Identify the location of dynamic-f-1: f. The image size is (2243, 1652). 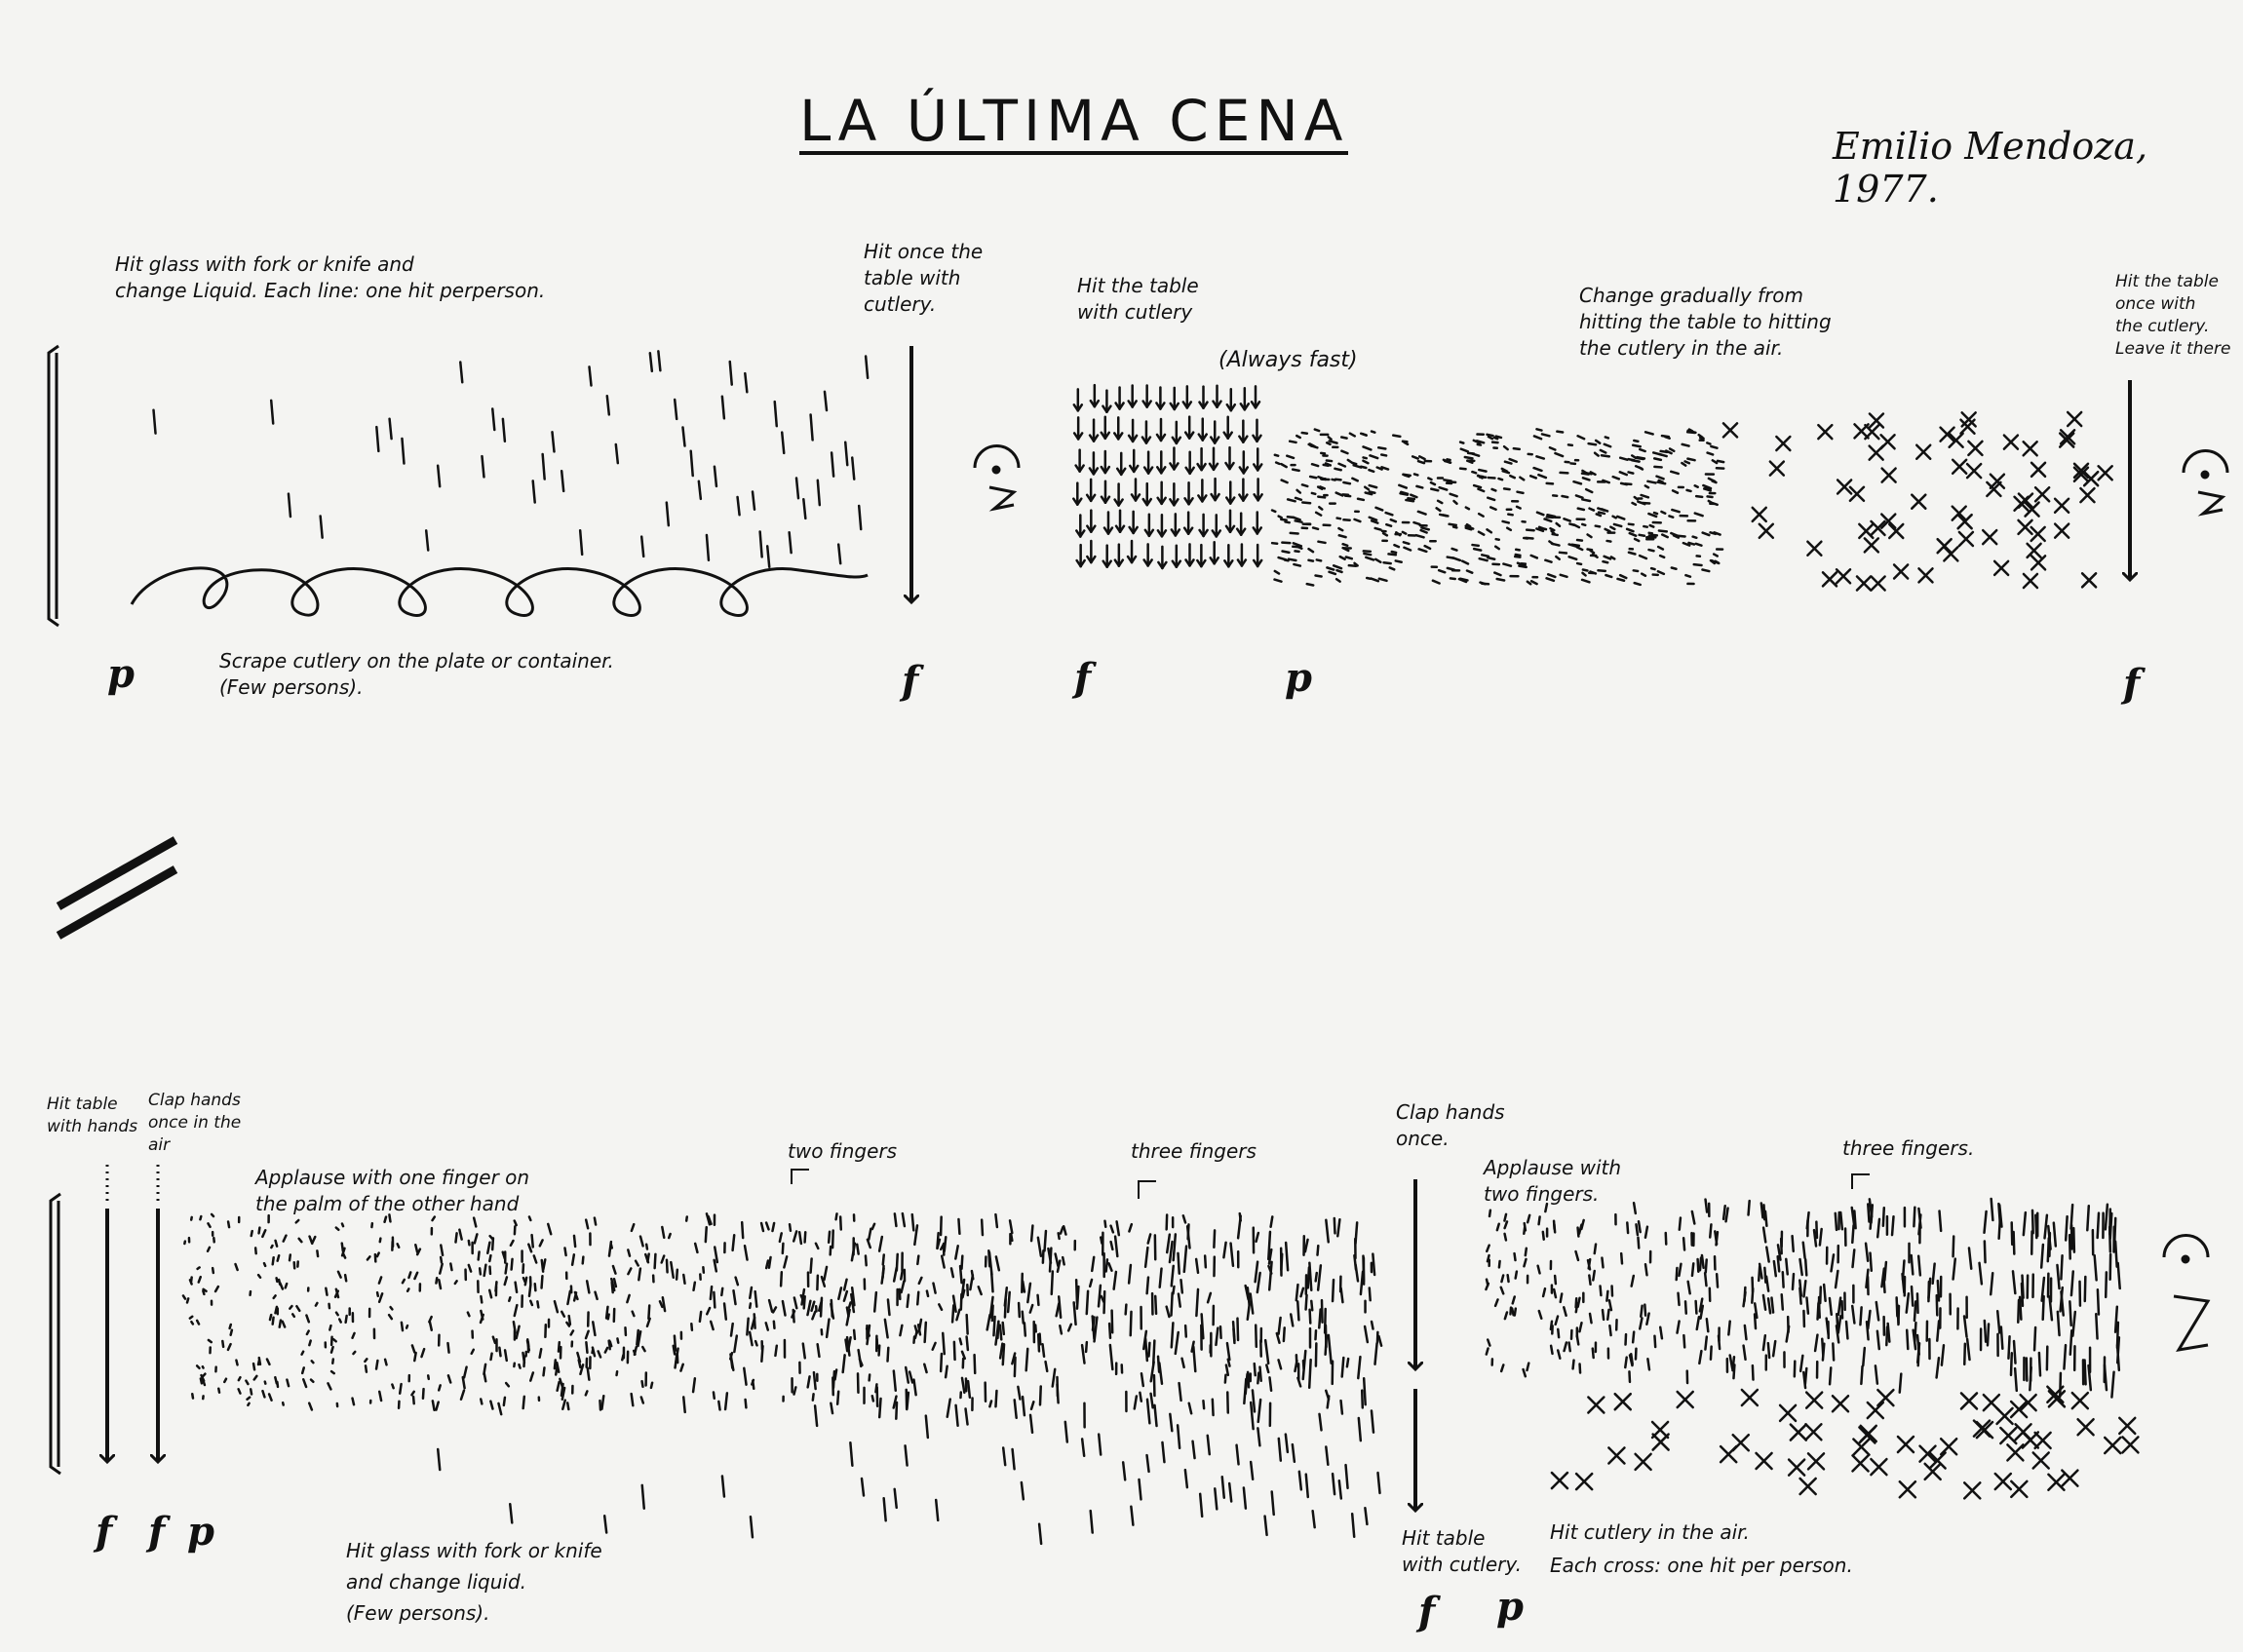
(911, 681).